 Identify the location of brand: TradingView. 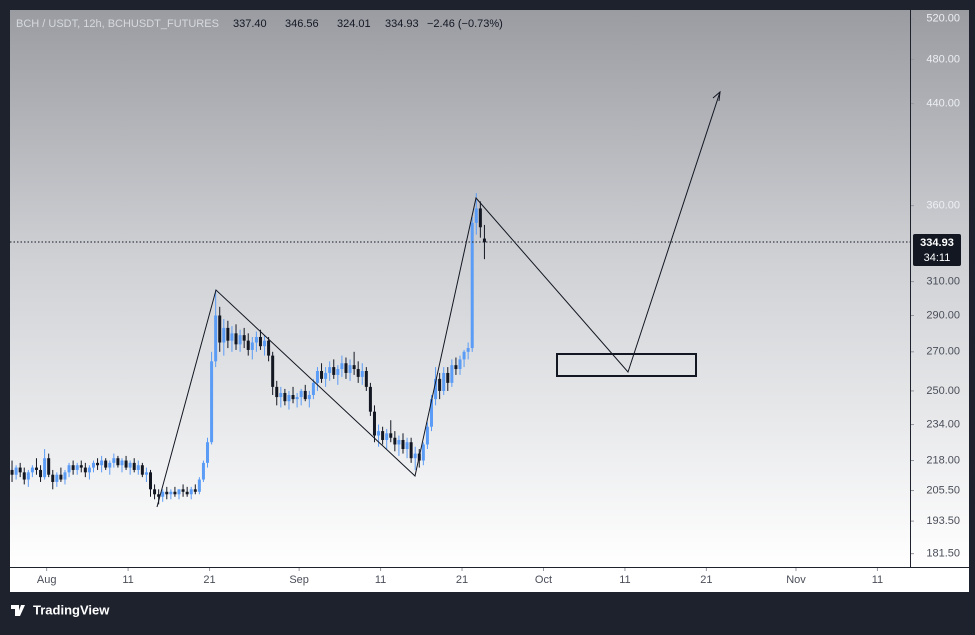
(71, 609).